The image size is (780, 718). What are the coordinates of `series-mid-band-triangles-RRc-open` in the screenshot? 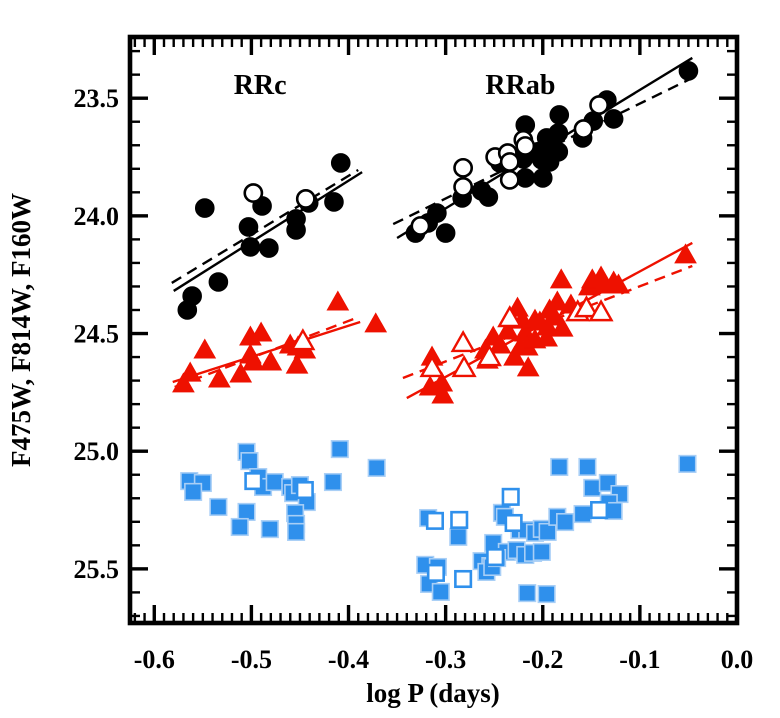 It's located at (303, 339).